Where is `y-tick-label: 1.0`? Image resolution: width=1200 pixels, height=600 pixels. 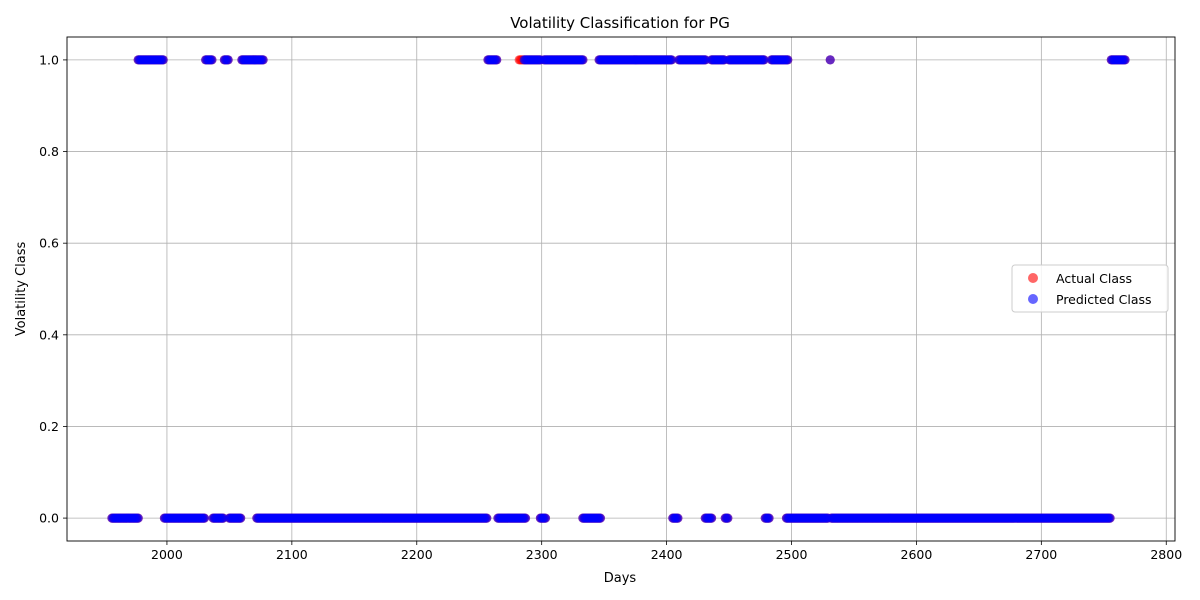 y-tick-label: 1.0 is located at coordinates (49, 59).